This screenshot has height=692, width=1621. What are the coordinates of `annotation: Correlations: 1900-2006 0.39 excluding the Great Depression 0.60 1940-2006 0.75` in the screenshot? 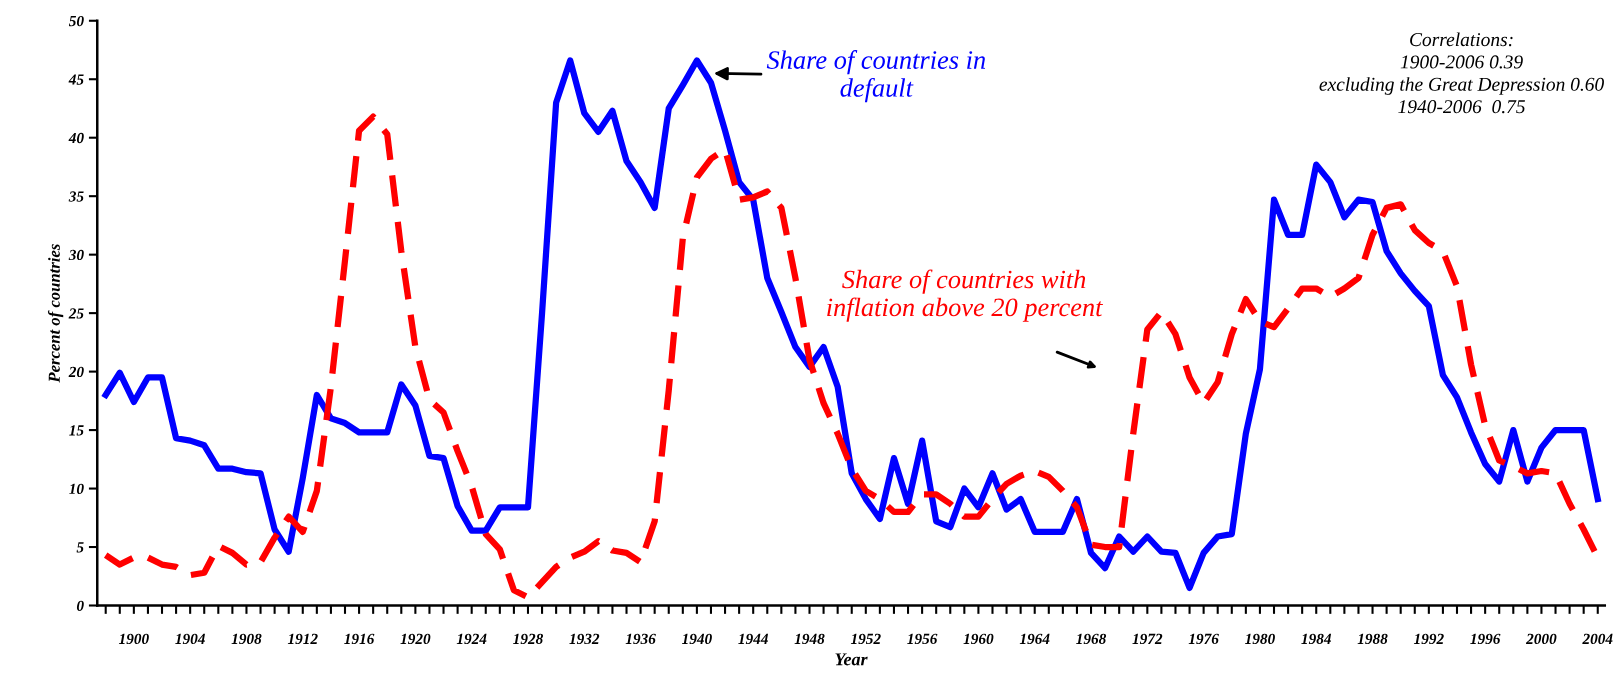 It's located at (1461, 73).